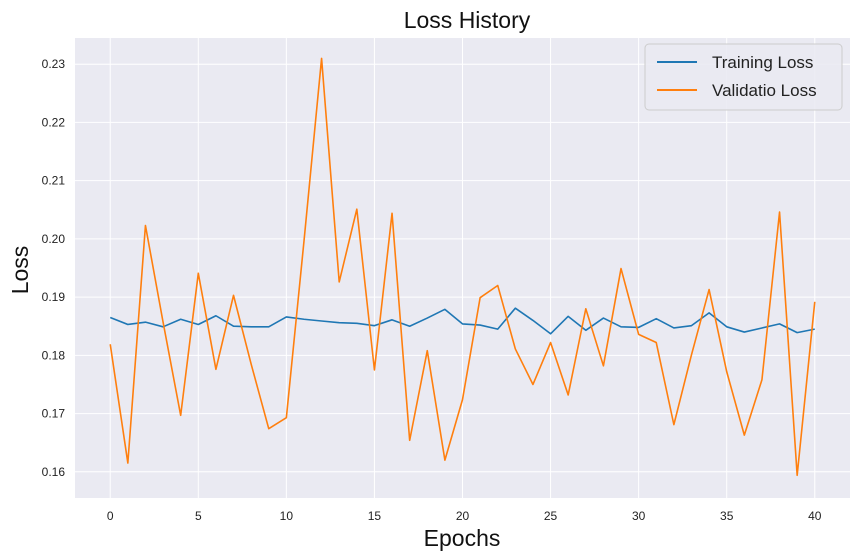 The image size is (860, 560). What do you see at coordinates (110, 516) in the screenshot?
I see `x-tick-label: 0` at bounding box center [110, 516].